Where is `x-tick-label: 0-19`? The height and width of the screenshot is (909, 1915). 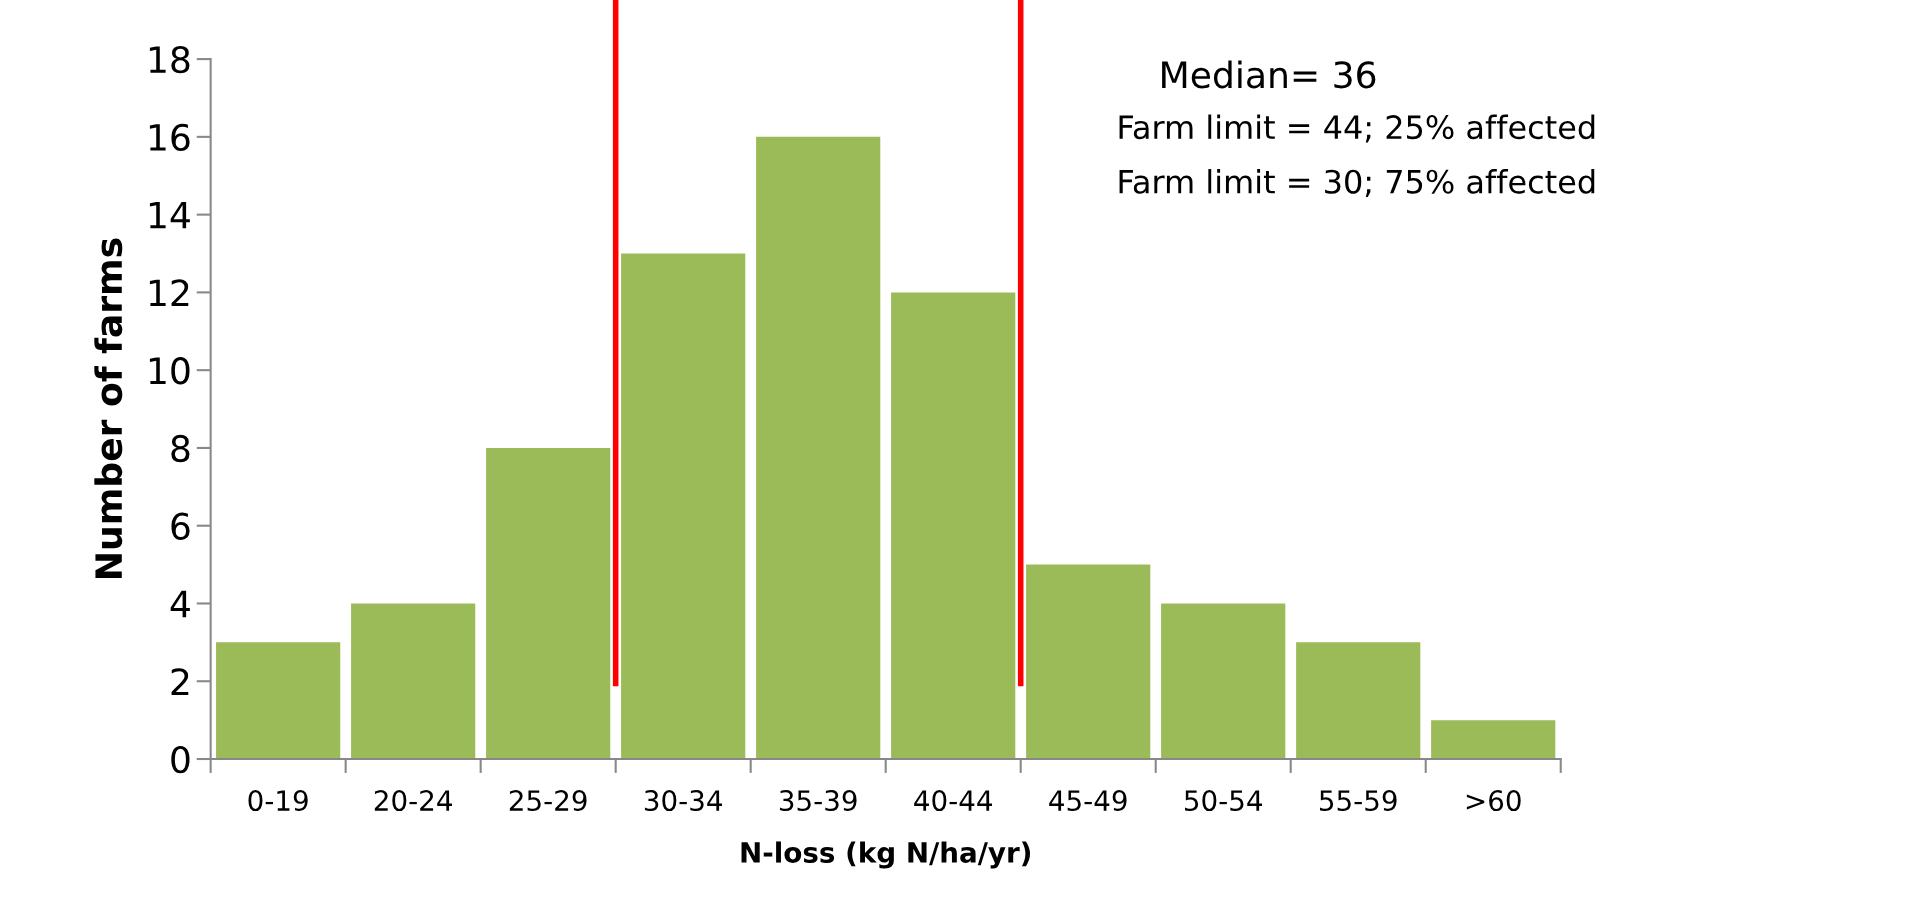 x-tick-label: 0-19 is located at coordinates (278, 801).